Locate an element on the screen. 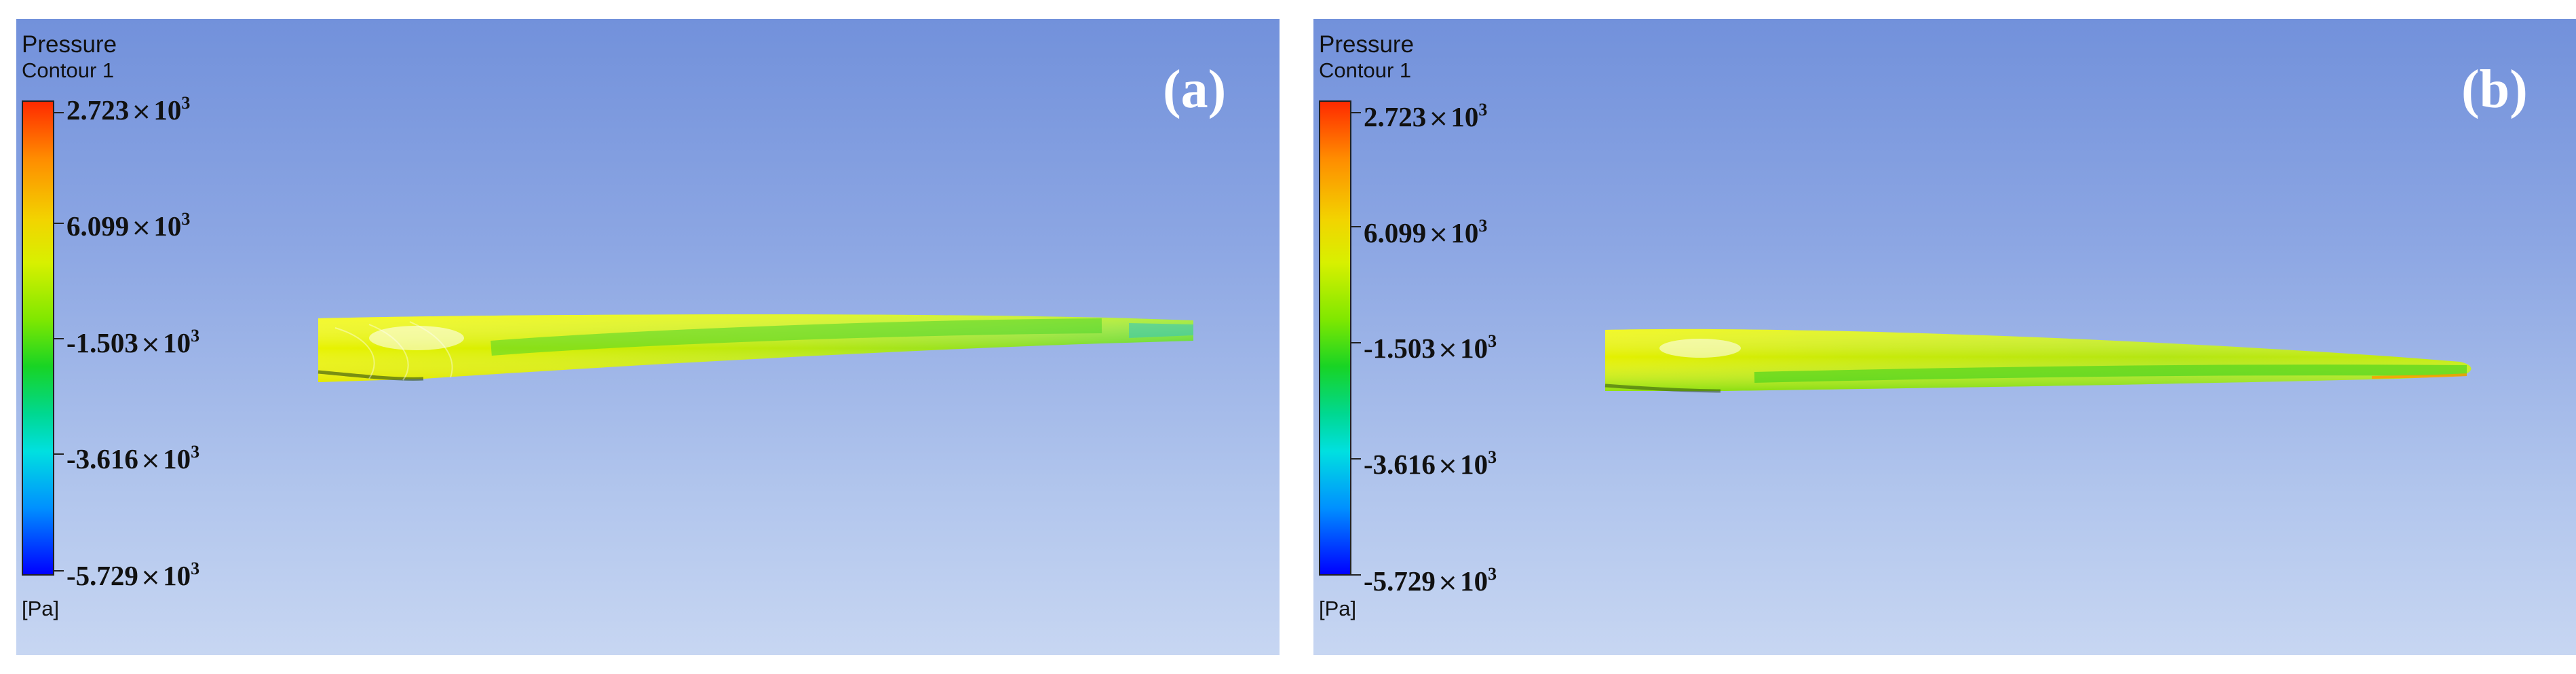 The height and width of the screenshot is (674, 2576). blade-shading is located at coordinates (2038, 360).